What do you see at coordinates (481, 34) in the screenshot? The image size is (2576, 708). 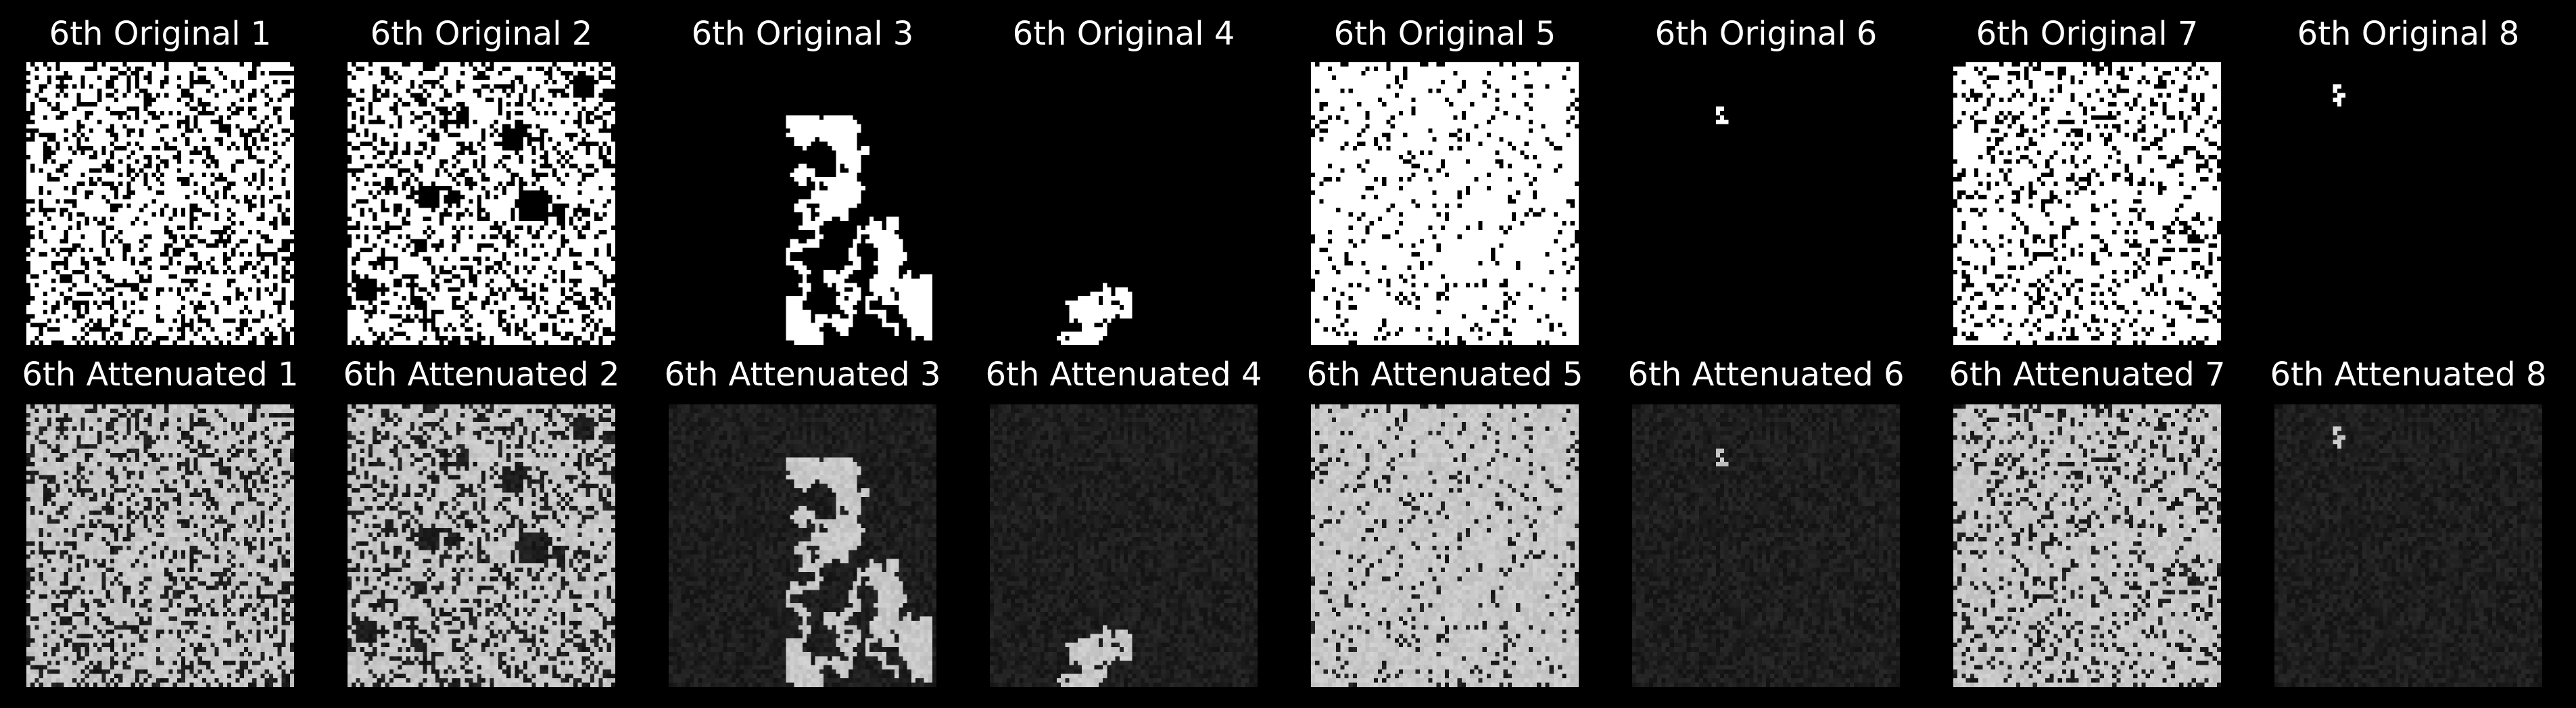 I see `panel-title-original-2: 6th Original 2` at bounding box center [481, 34].